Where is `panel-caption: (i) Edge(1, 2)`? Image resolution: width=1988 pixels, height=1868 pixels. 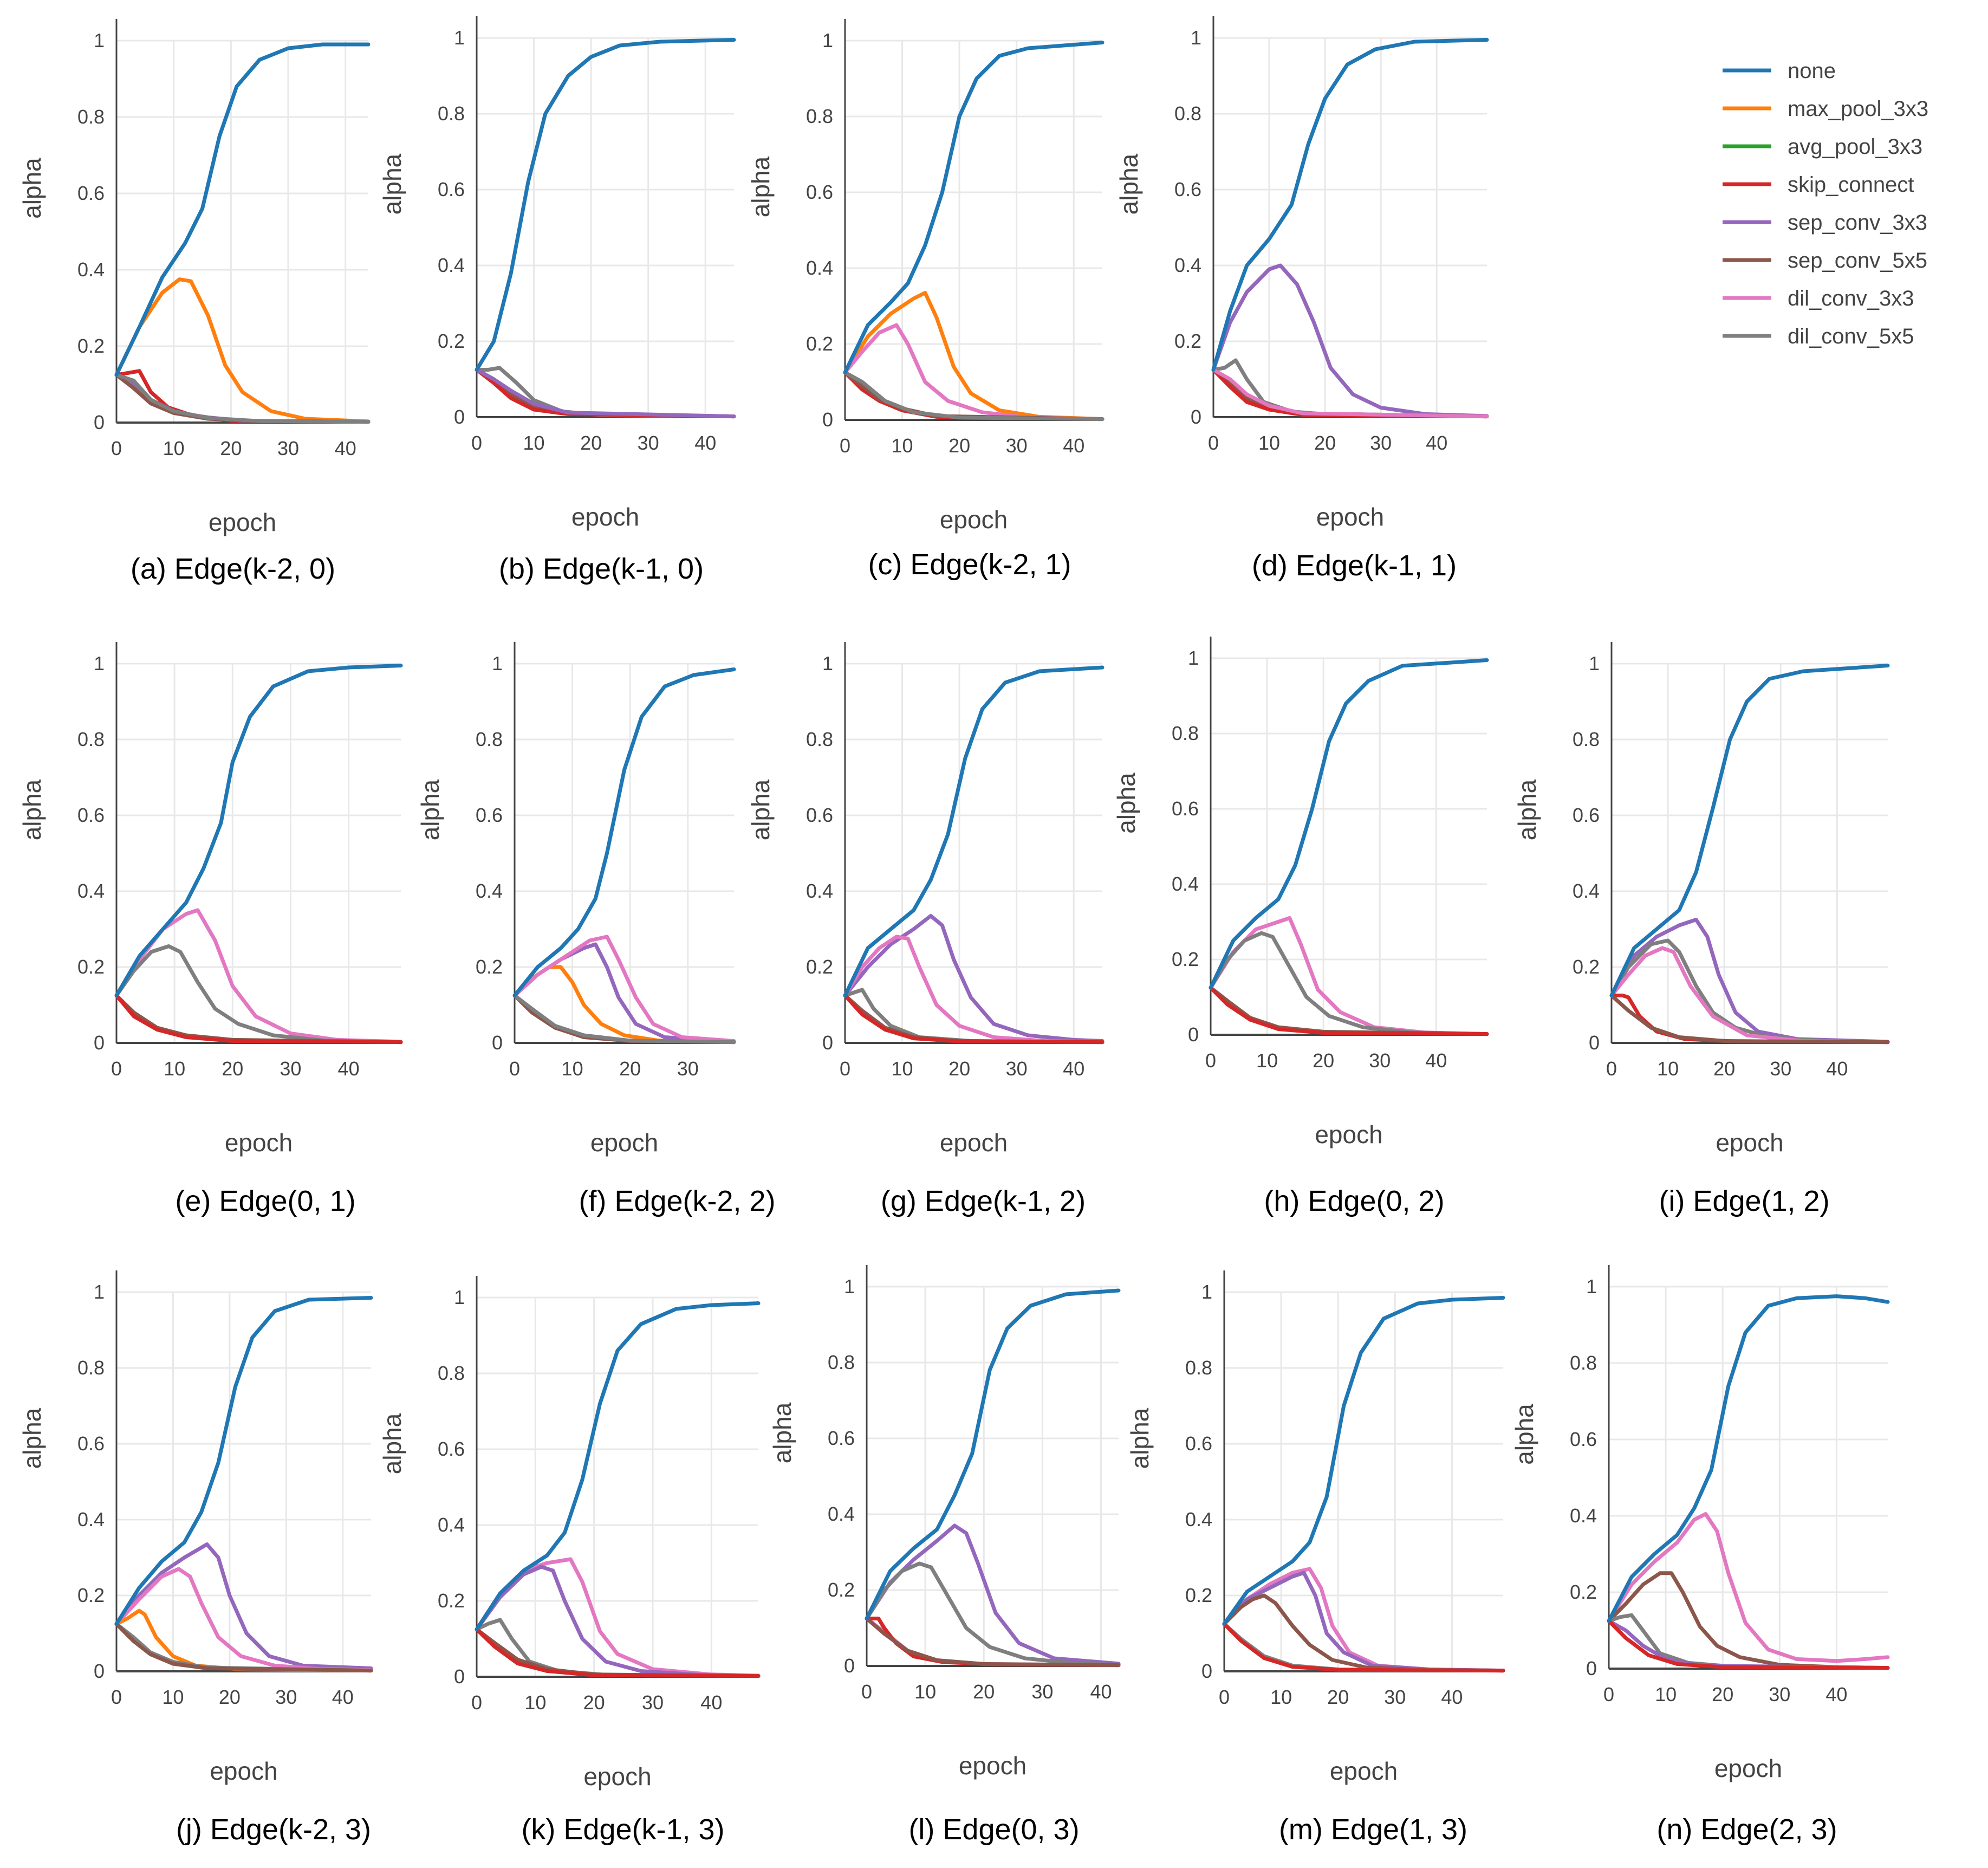 panel-caption: (i) Edge(1, 2) is located at coordinates (1744, 1201).